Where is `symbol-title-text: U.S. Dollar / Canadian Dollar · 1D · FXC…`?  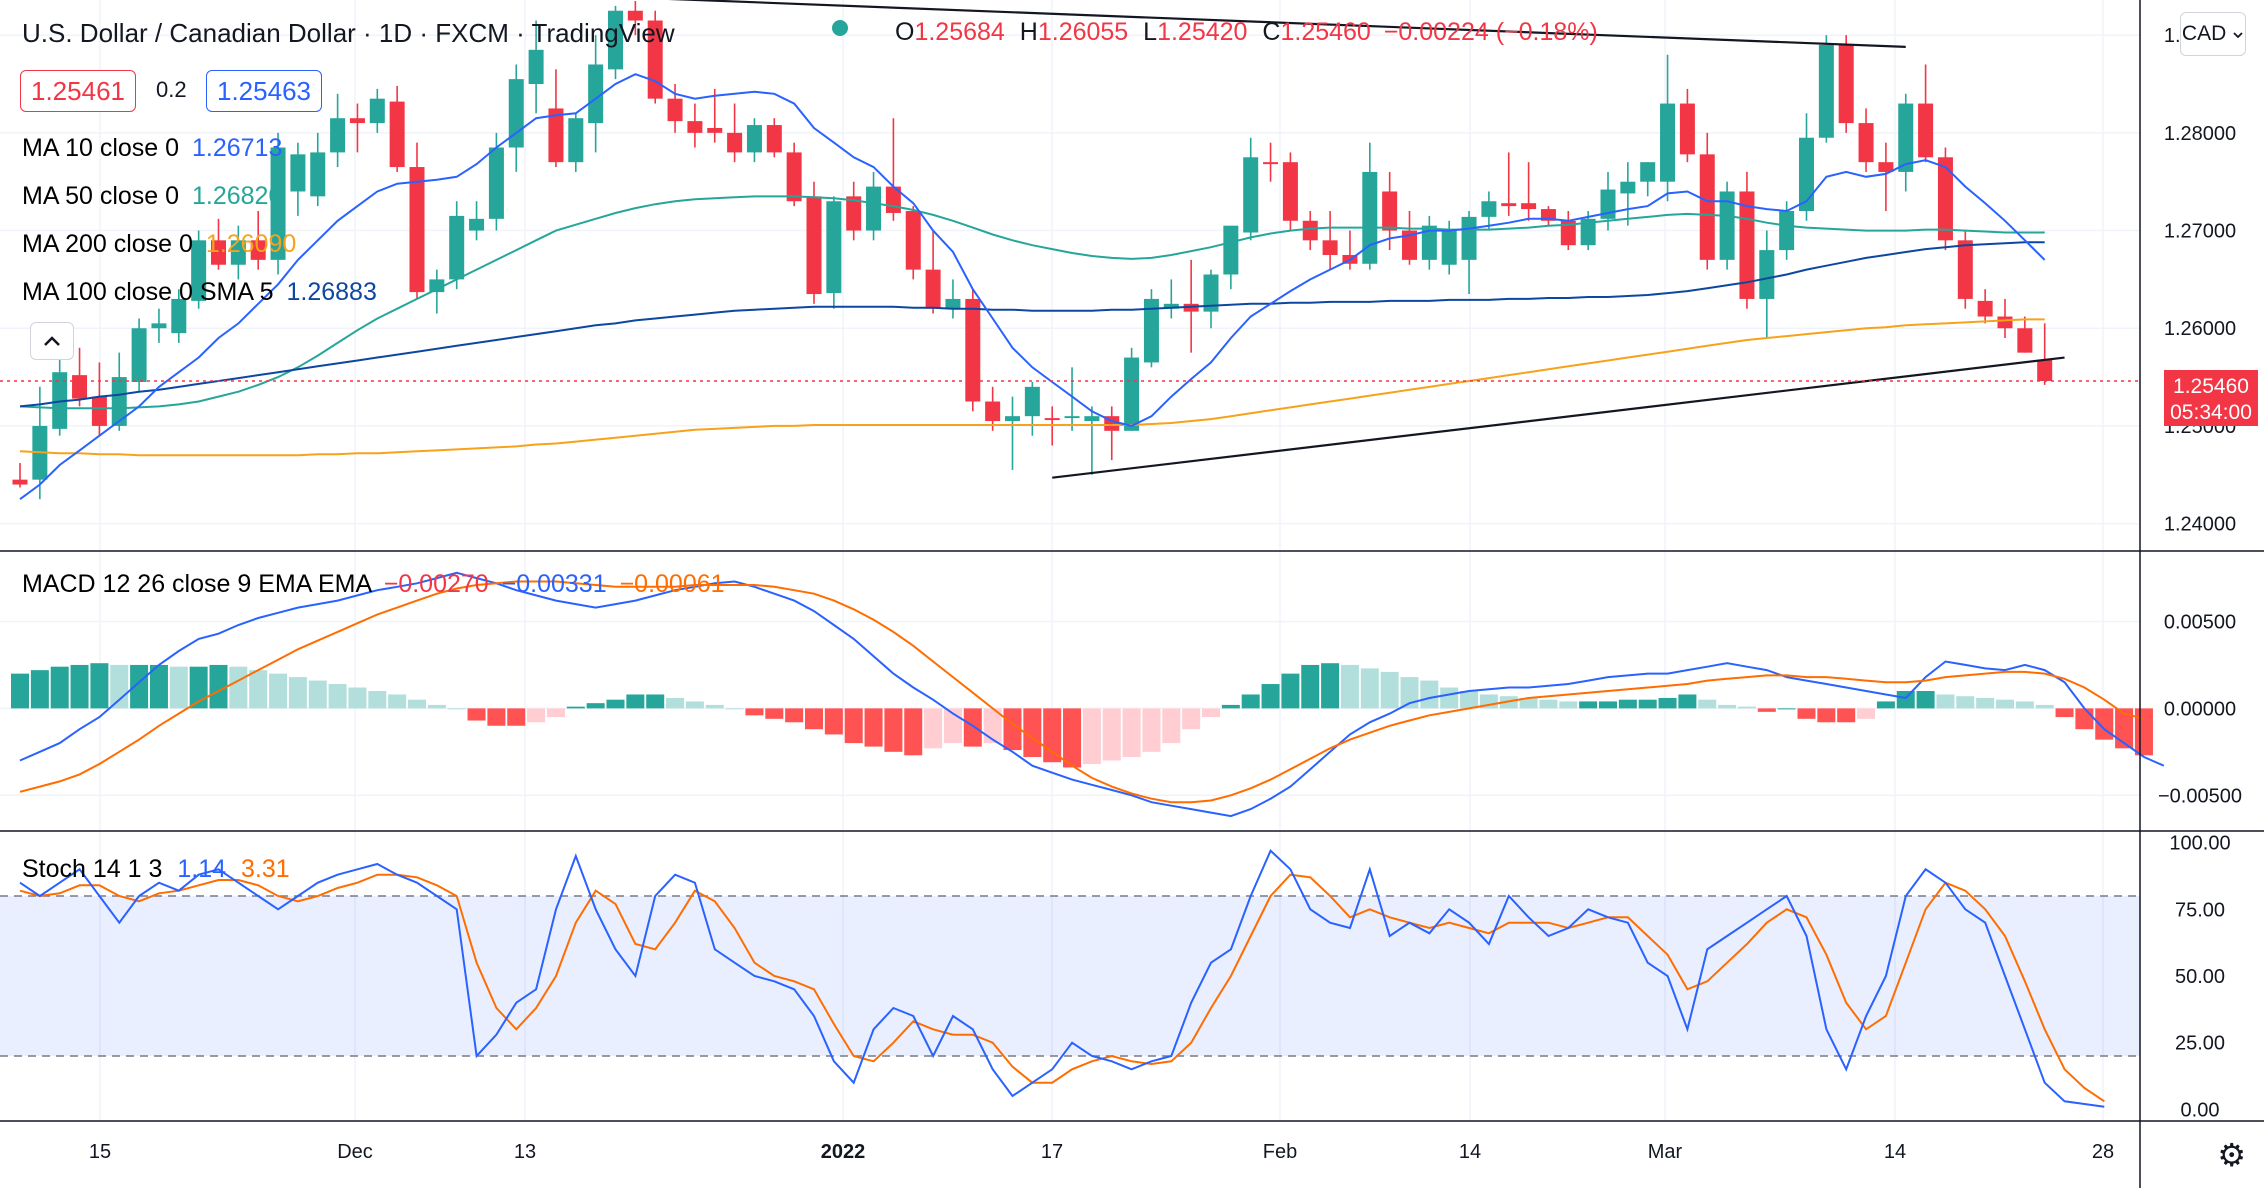 symbol-title-text: U.S. Dollar / Canadian Dollar · 1D · FXC… is located at coordinates (348, 33).